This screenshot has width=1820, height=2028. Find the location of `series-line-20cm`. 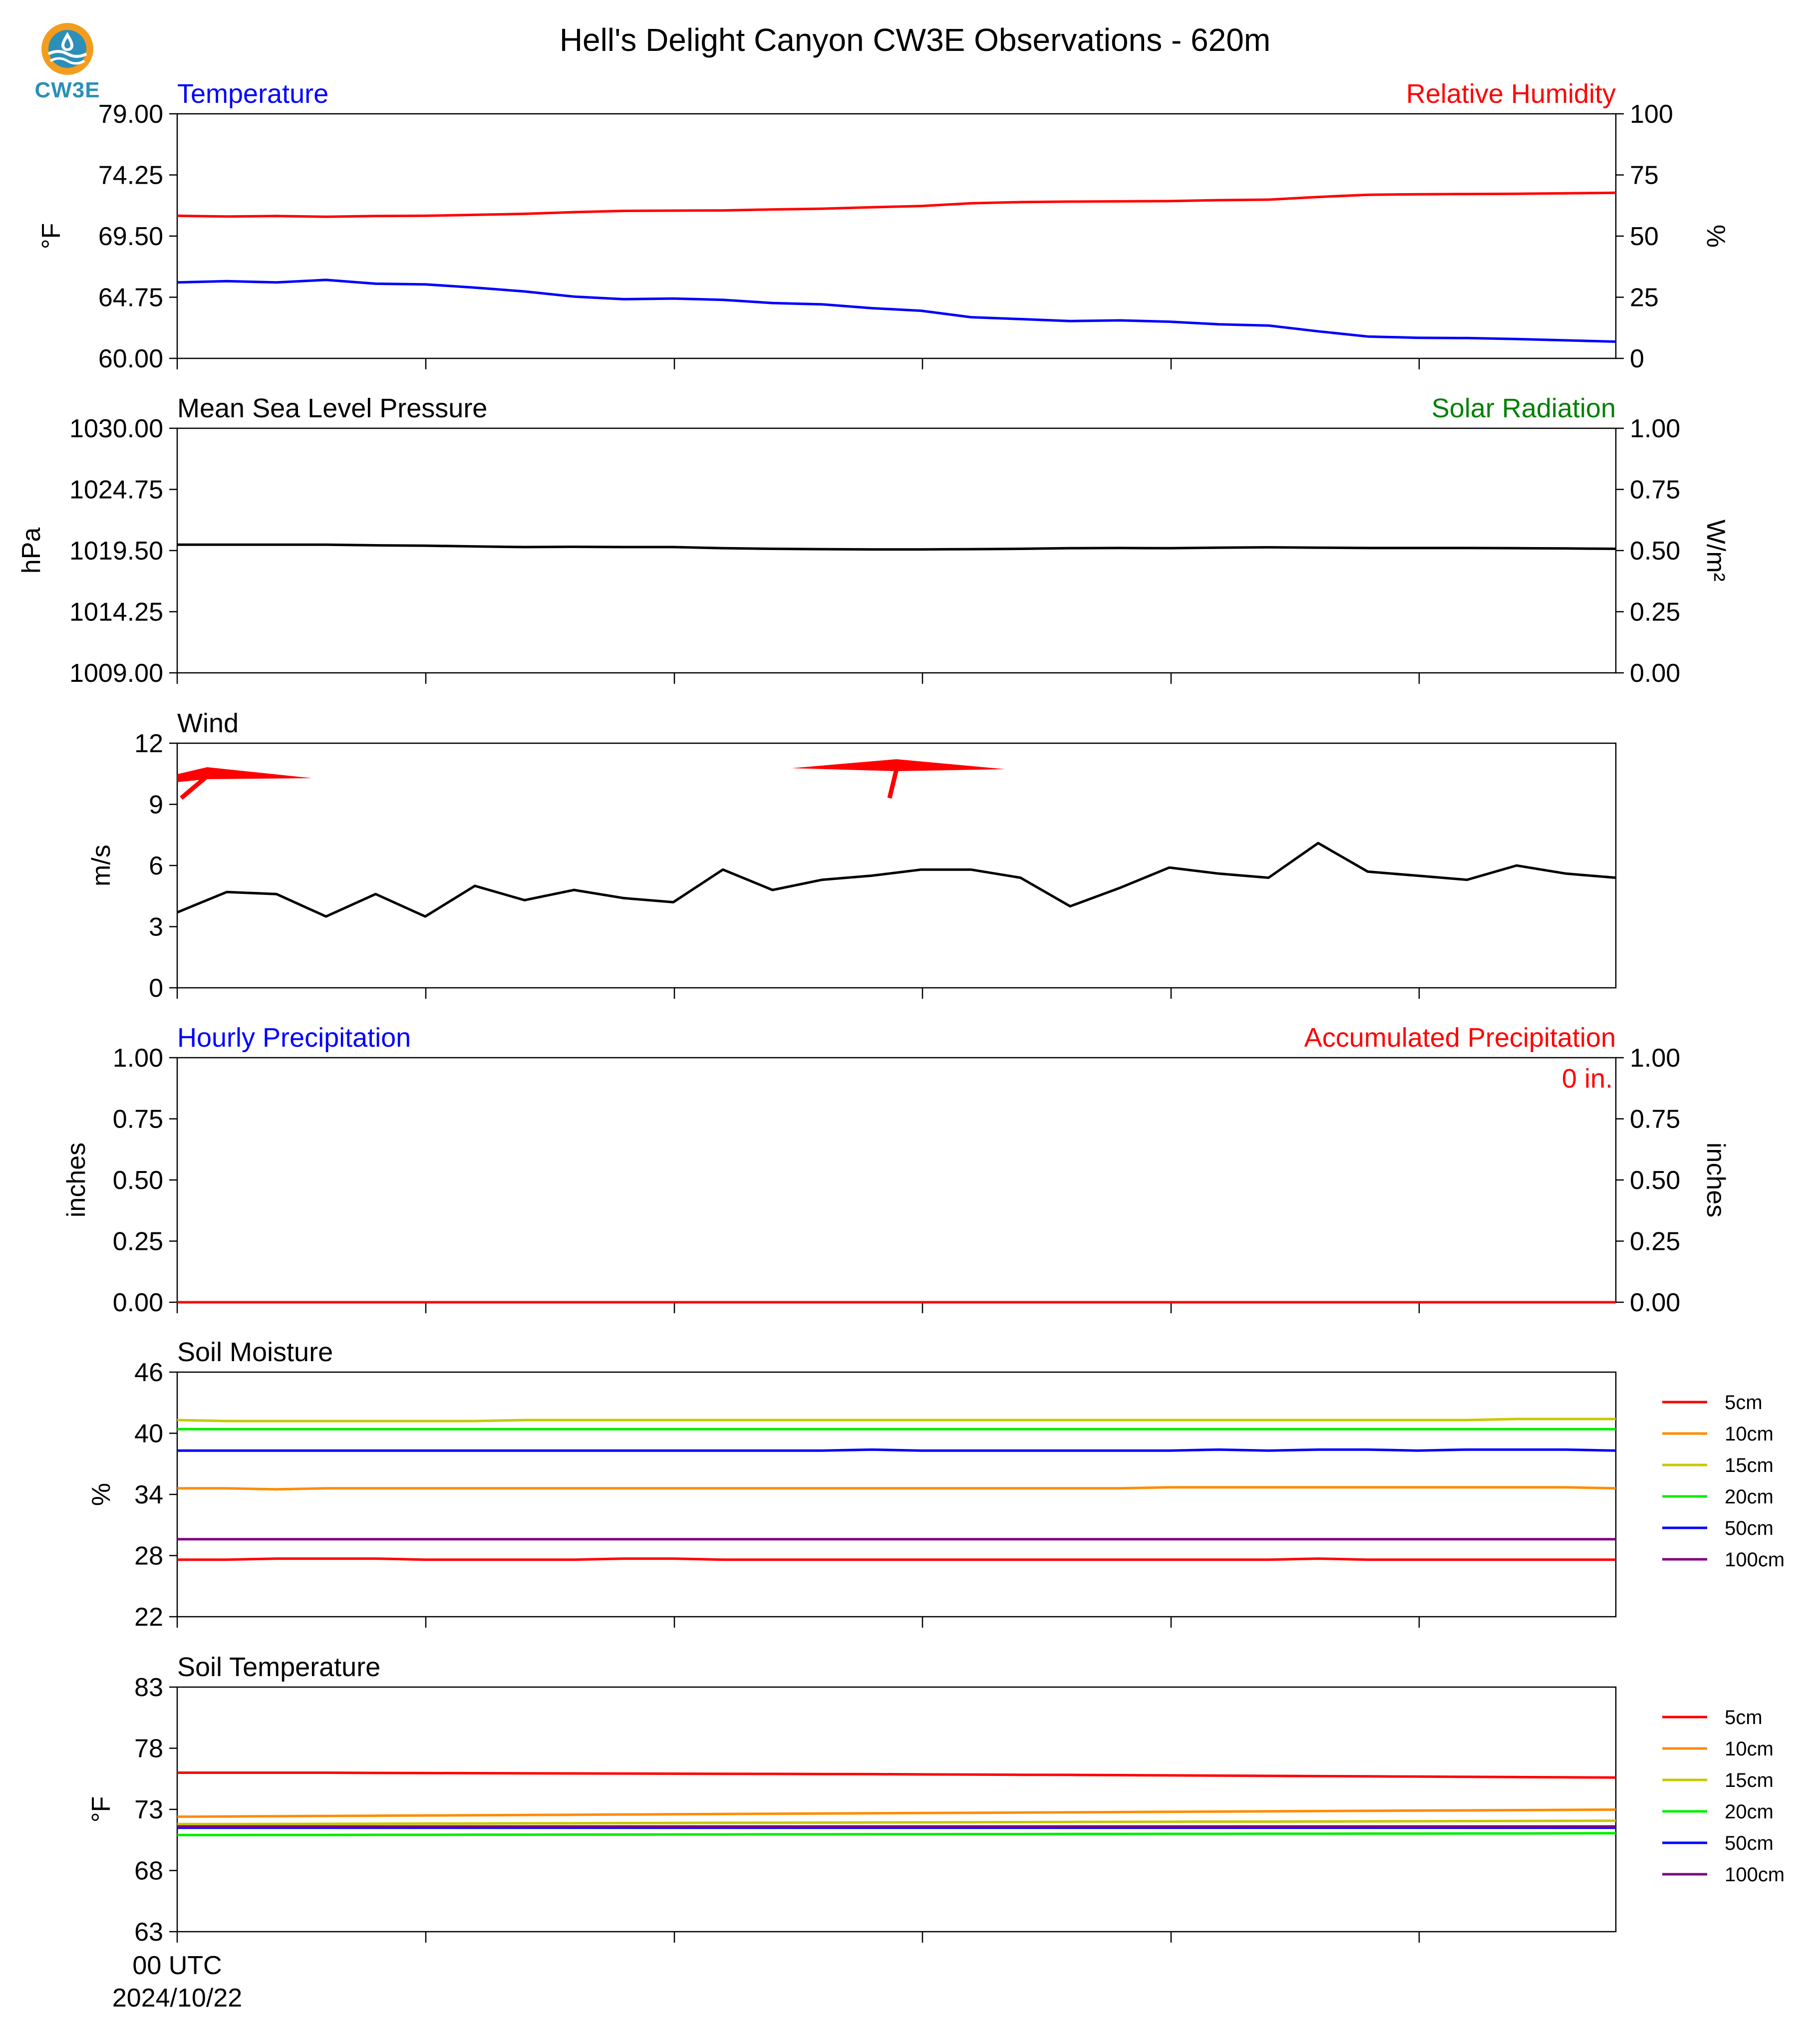

series-line-20cm is located at coordinates (896, 1834).